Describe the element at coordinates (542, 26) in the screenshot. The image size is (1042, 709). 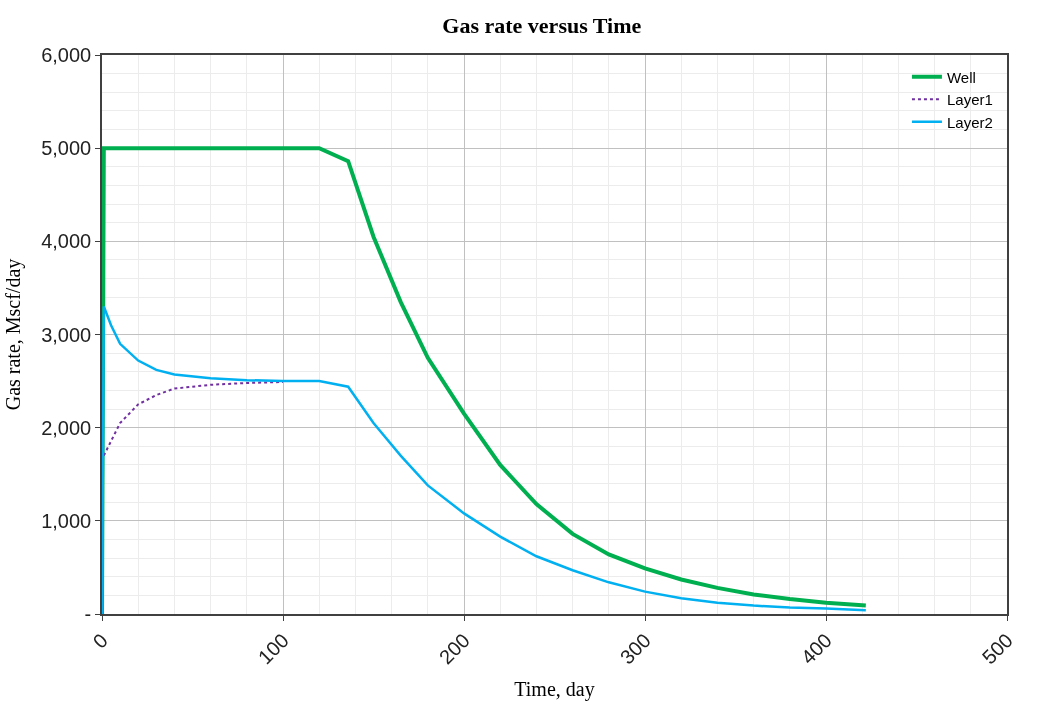
I see `chart-title: Gas rate versus Time` at that location.